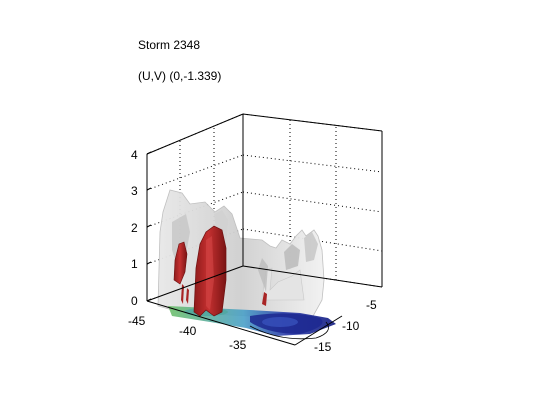 Image resolution: width=533 pixels, height=400 pixels. Describe the element at coordinates (149, 226) in the screenshot. I see `z-tick-marks` at that location.